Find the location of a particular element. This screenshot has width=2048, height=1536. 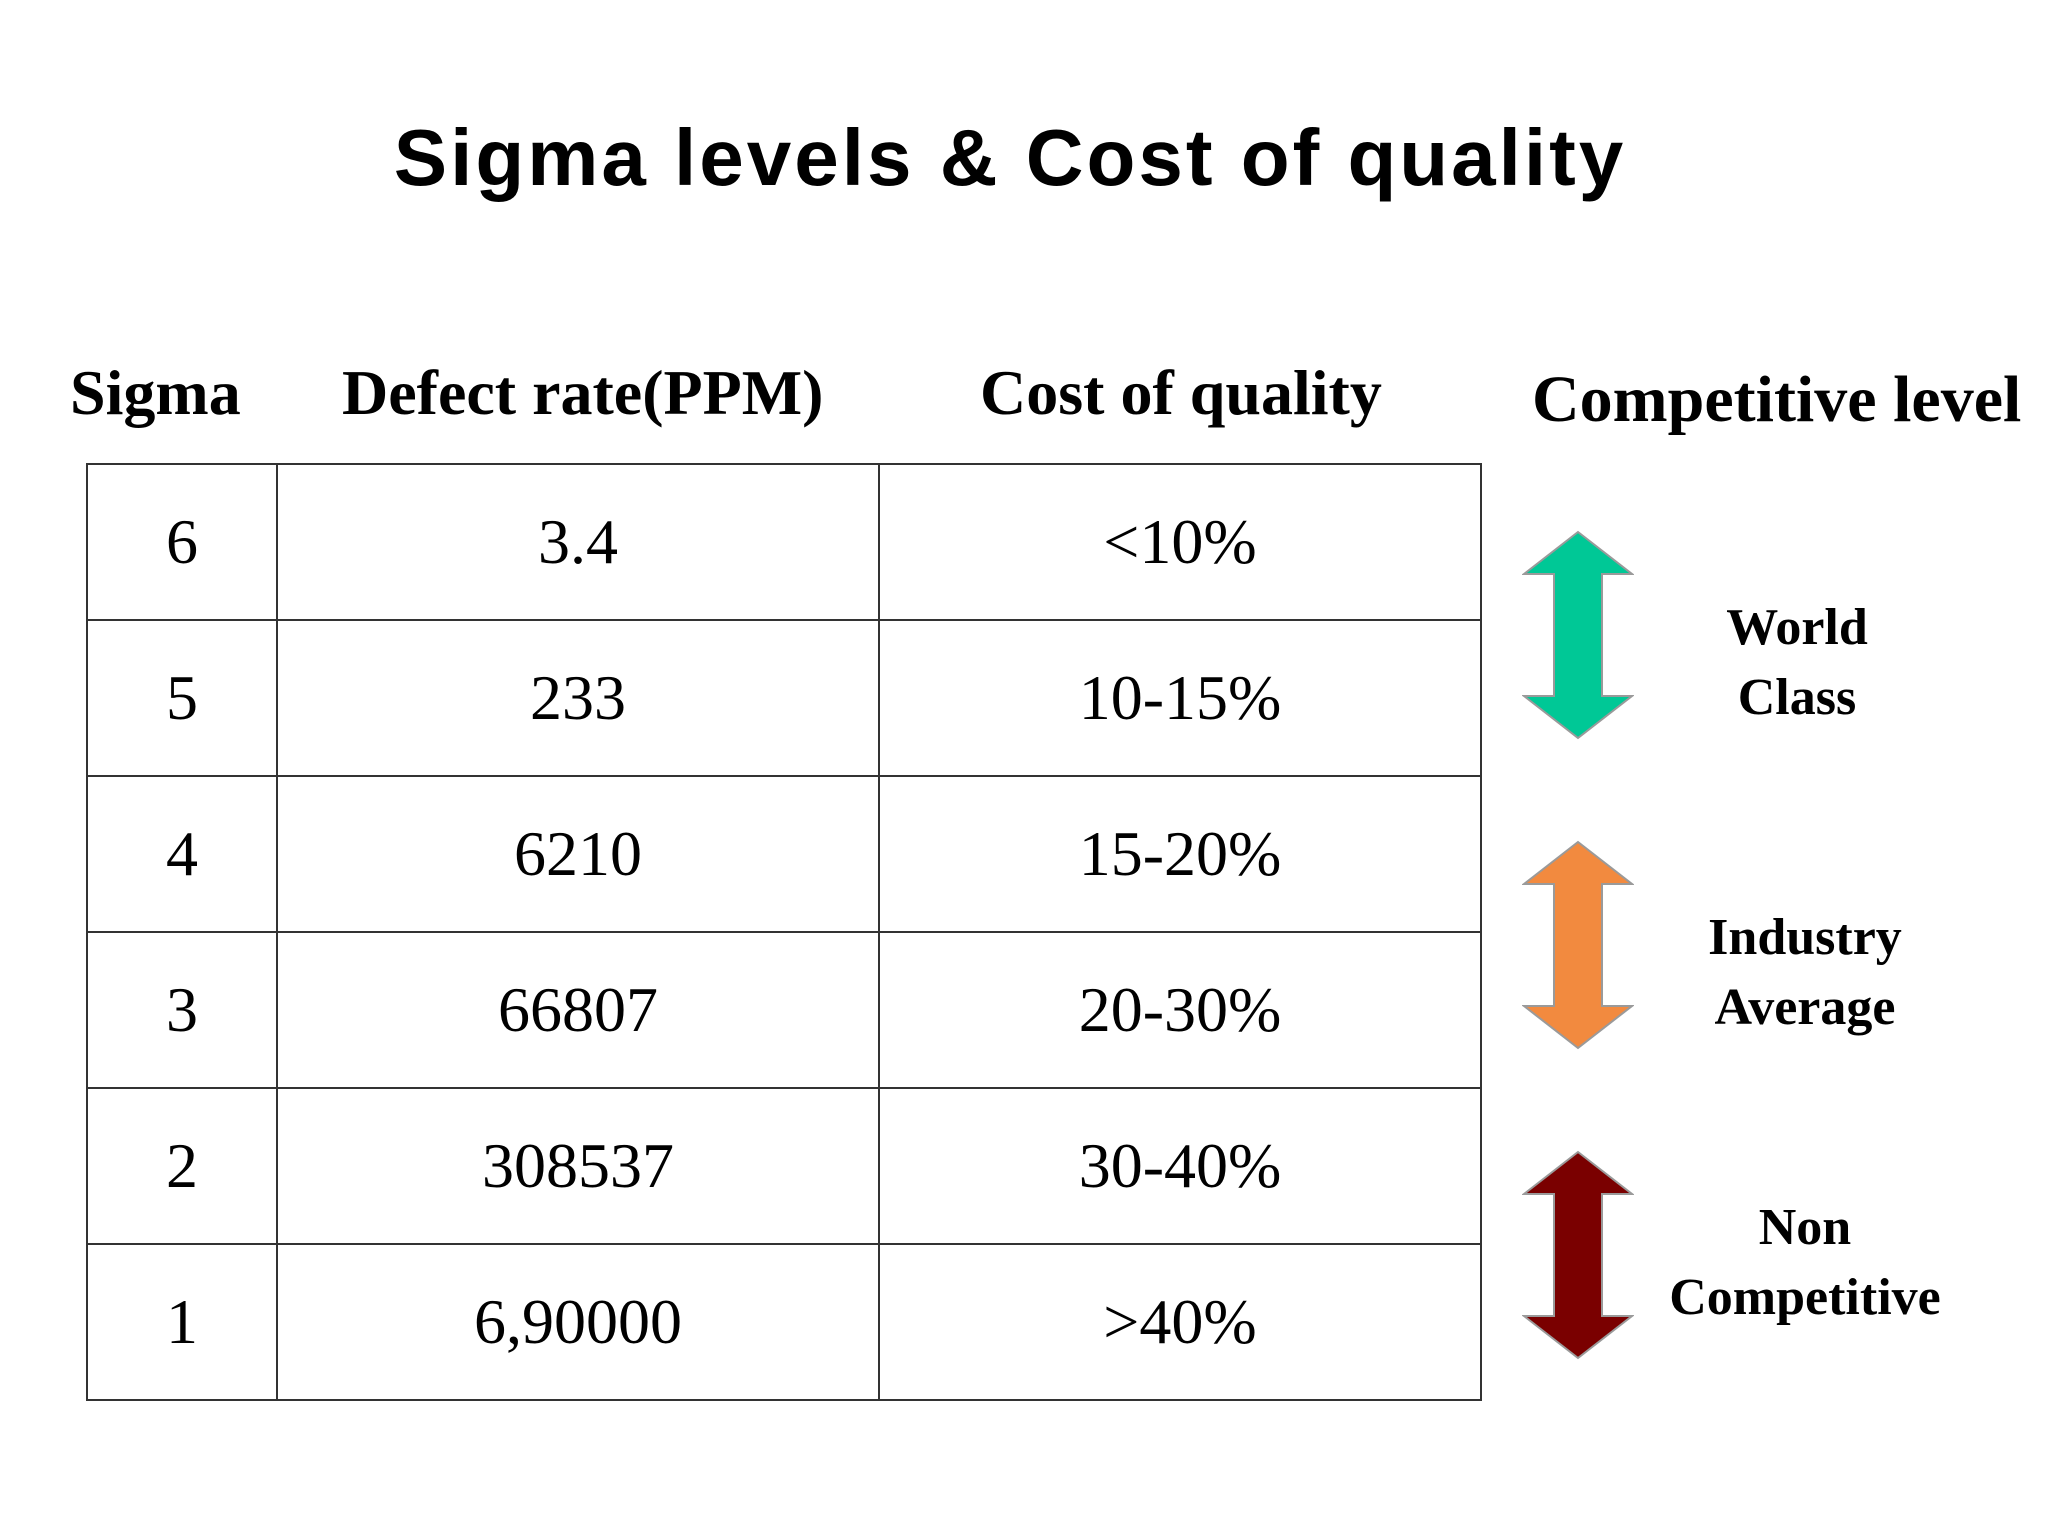

sigma-cell: 4 is located at coordinates (182, 854).